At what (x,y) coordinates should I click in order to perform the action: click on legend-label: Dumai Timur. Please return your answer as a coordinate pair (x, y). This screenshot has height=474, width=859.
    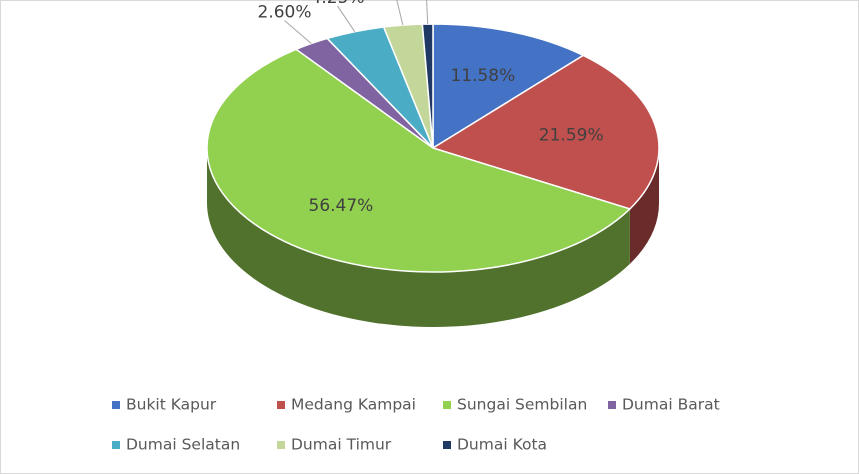
    Looking at the image, I should click on (341, 445).